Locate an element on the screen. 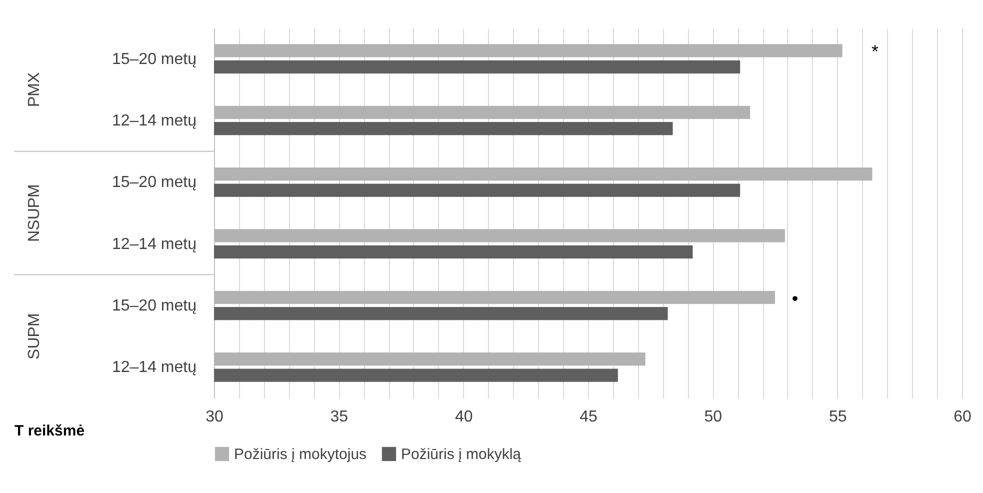  x-tick-label: 45 is located at coordinates (589, 417).